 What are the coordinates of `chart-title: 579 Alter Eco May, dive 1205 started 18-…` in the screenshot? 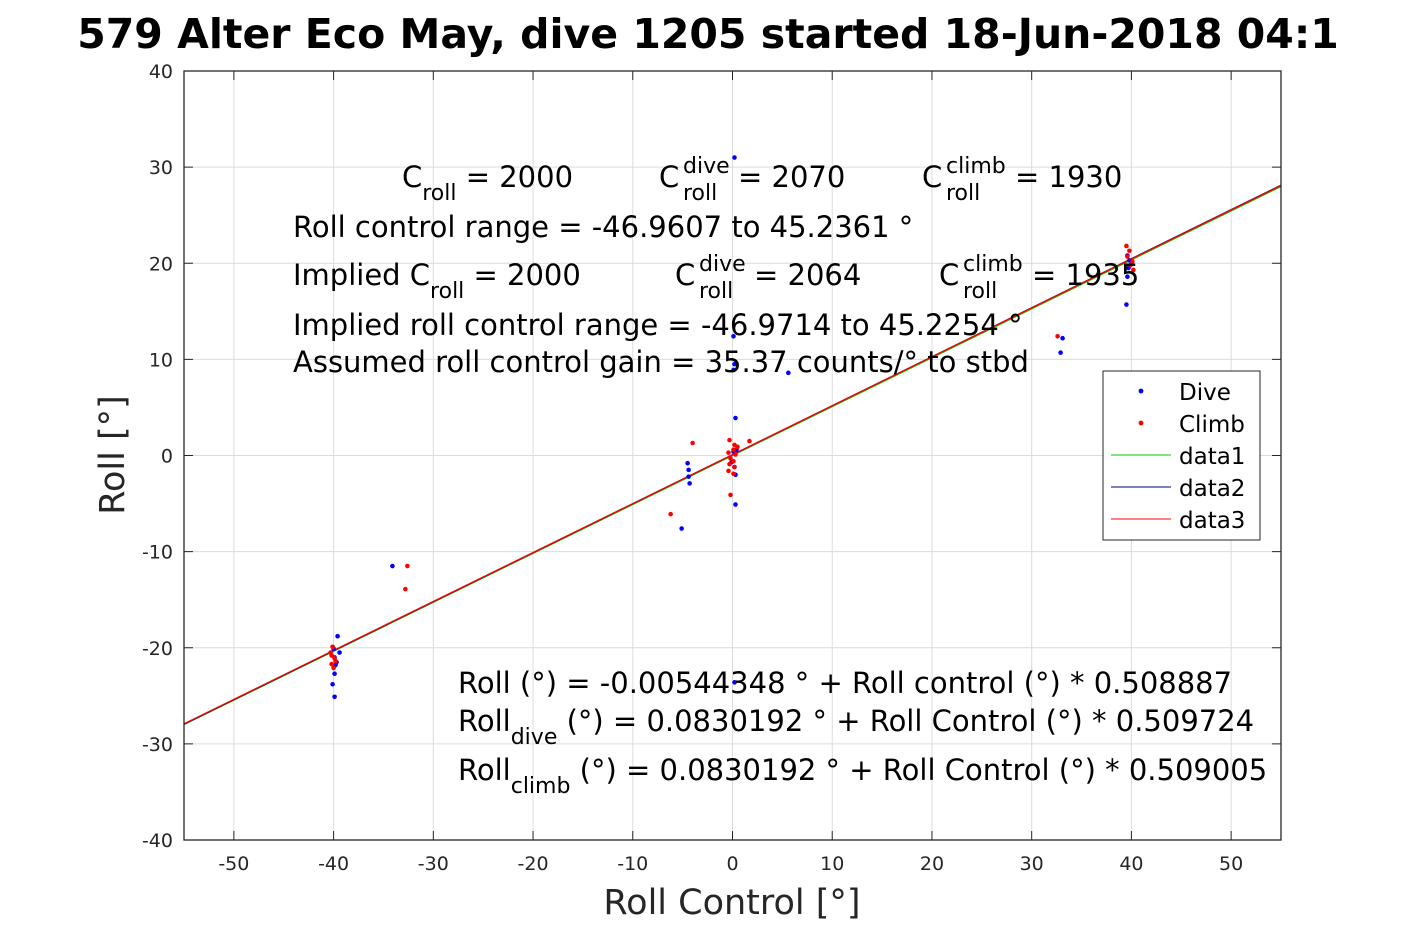 It's located at (708, 34).